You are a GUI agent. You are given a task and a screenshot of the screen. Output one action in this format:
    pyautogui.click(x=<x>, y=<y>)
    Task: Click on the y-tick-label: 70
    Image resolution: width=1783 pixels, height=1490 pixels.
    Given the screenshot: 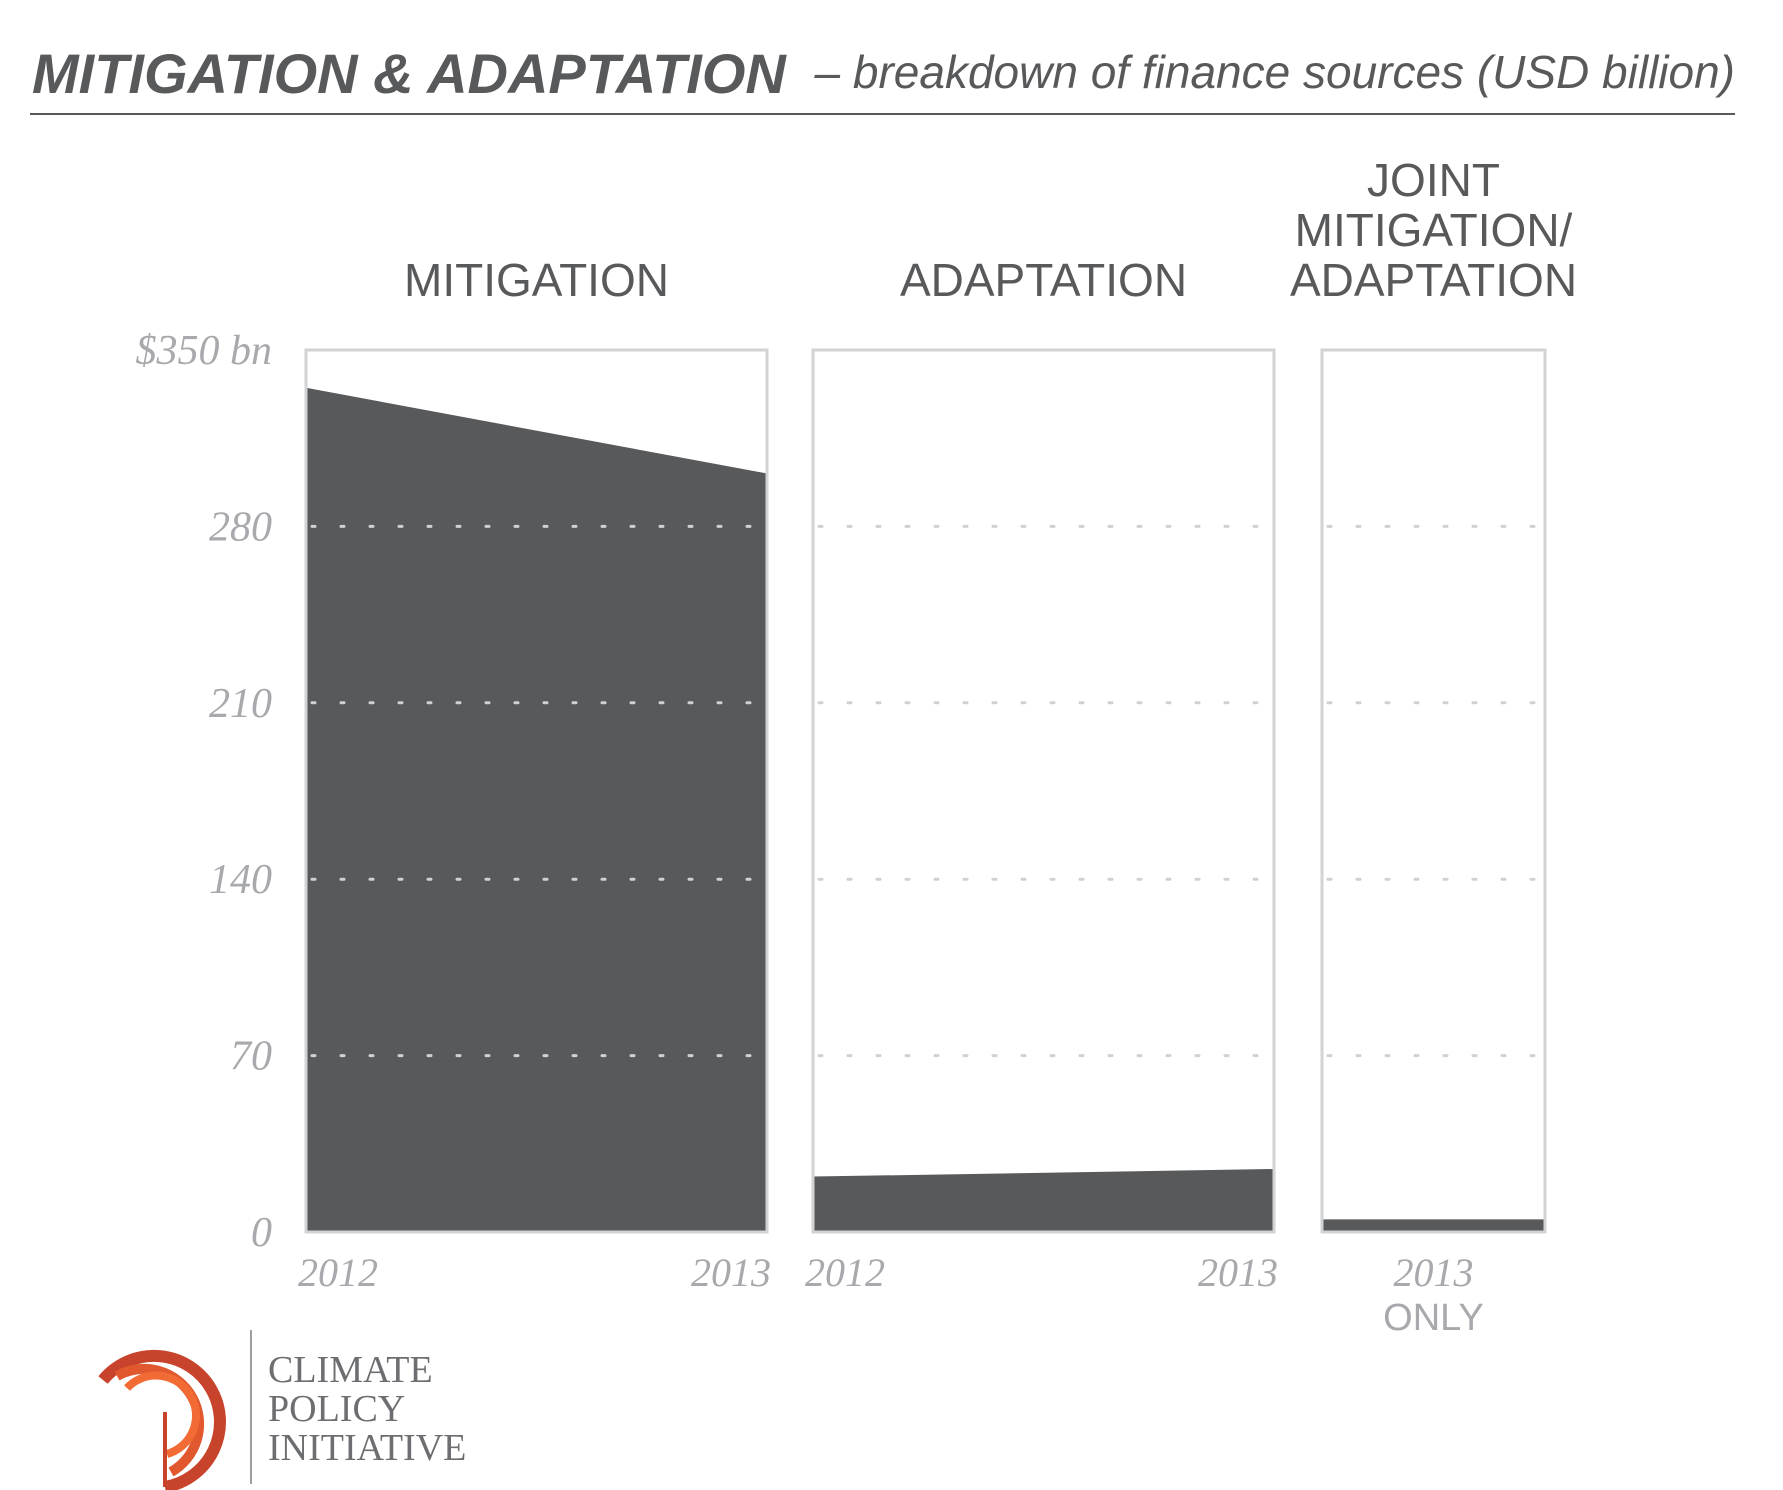 What is the action you would take?
    pyautogui.click(x=251, y=1057)
    